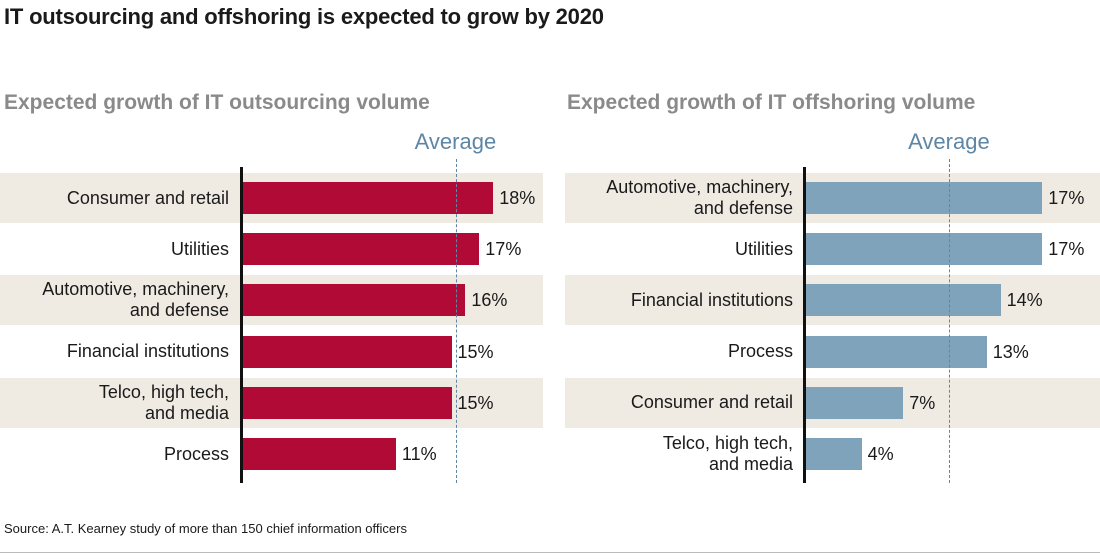  What do you see at coordinates (517, 198) in the screenshot?
I see `value-label: 18%` at bounding box center [517, 198].